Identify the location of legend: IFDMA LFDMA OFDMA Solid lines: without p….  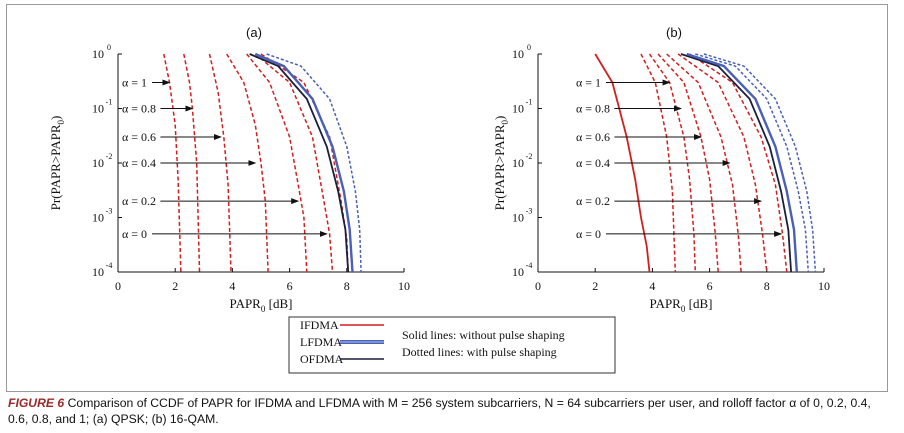
(452, 345).